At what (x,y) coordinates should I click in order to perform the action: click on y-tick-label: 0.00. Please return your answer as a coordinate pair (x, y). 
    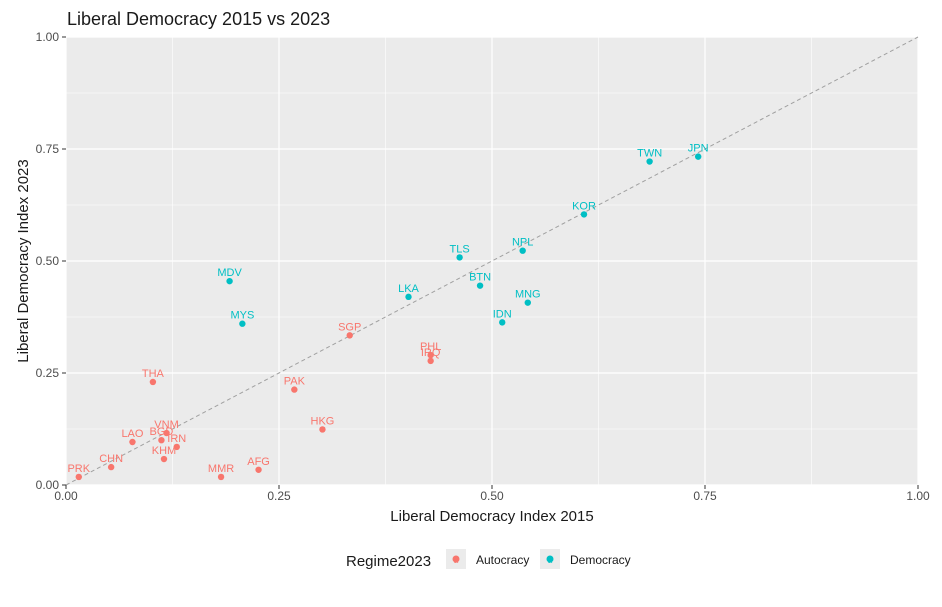
    Looking at the image, I should click on (48, 485).